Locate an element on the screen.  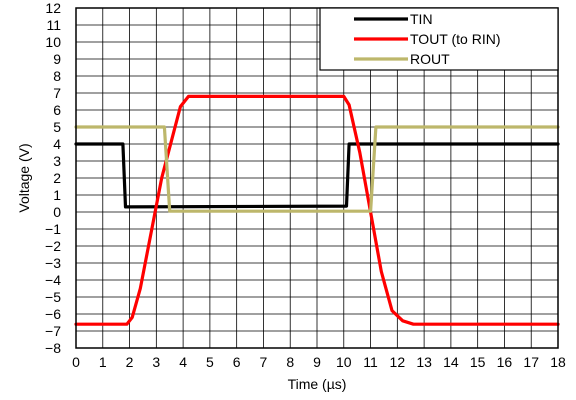
x-tick-label: 11 is located at coordinates (370, 362).